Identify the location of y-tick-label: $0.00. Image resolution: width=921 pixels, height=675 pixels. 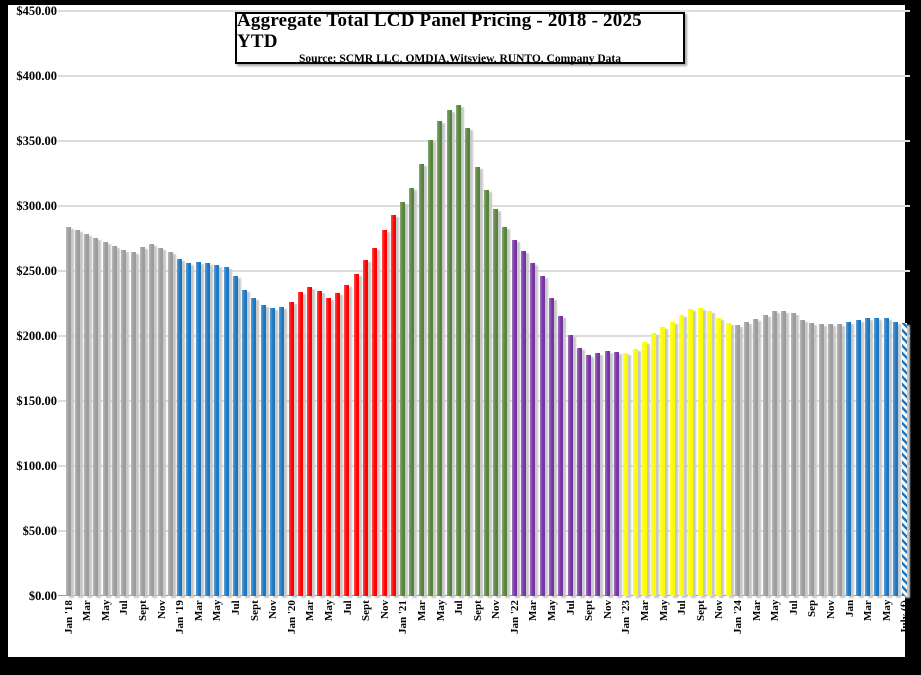
(42, 596).